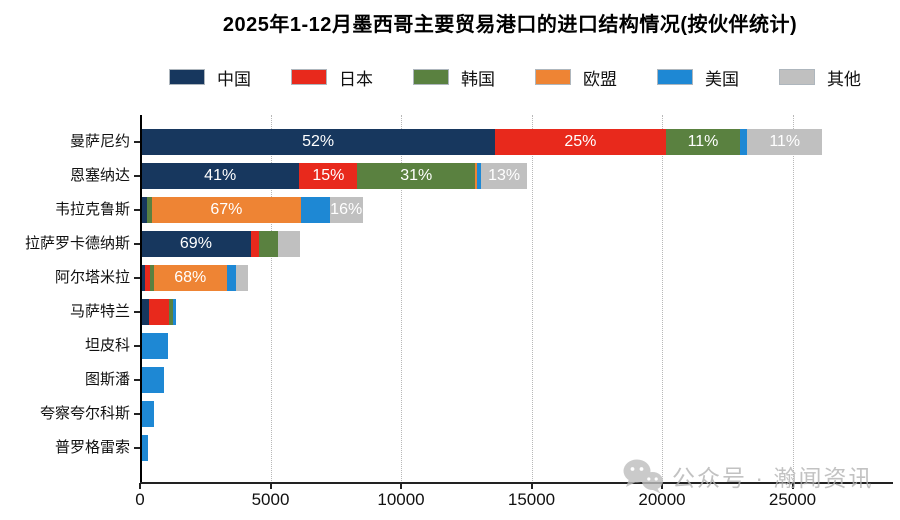 The height and width of the screenshot is (520, 900). I want to click on bar-segment-其他: 13%, so click(504, 176).